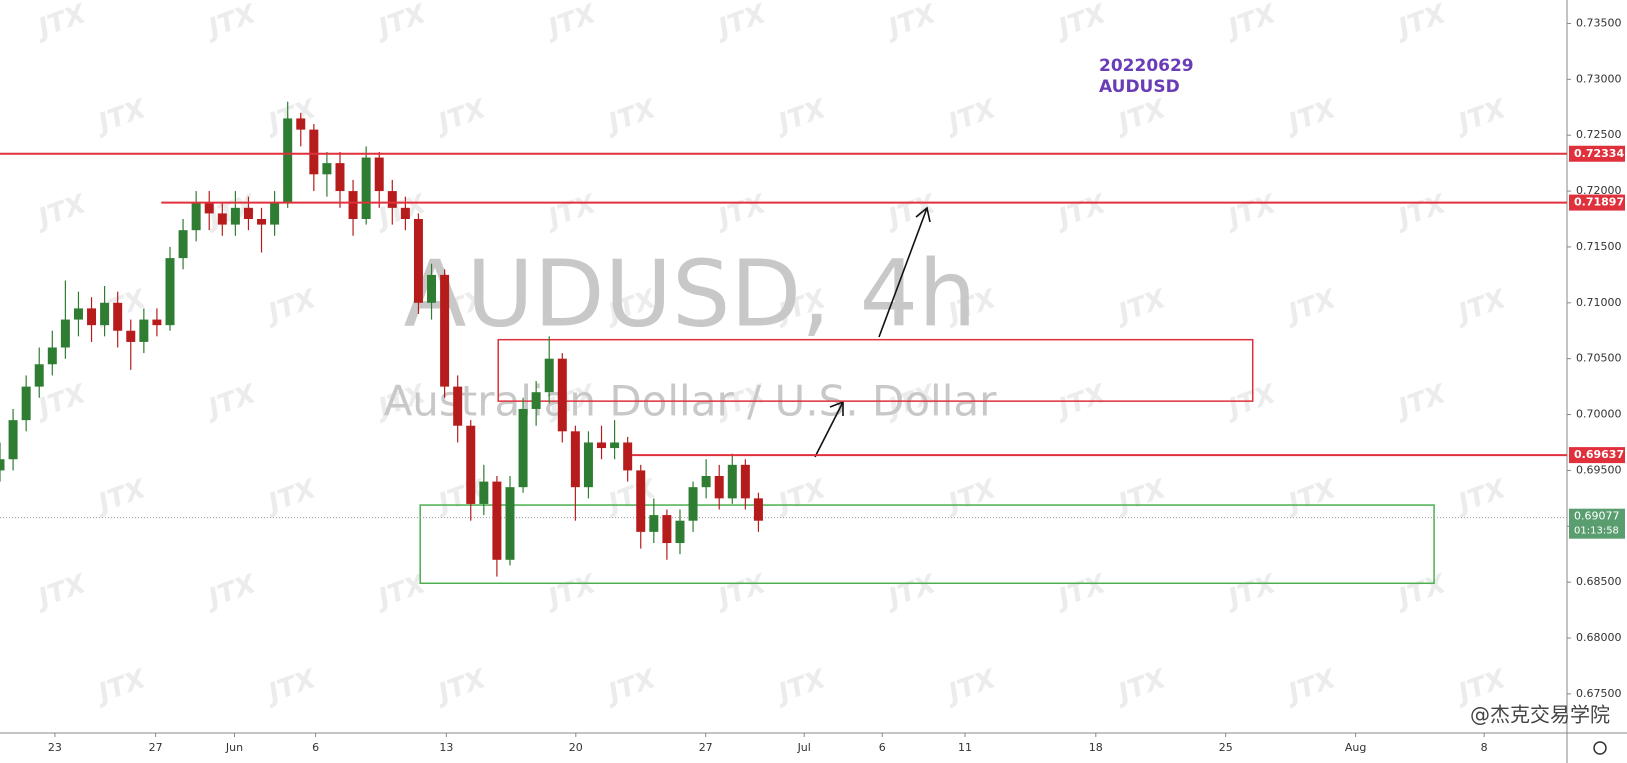 This screenshot has width=1627, height=763. Describe the element at coordinates (1599, 581) in the screenshot. I see `y-tick-label: 0.68500` at that location.